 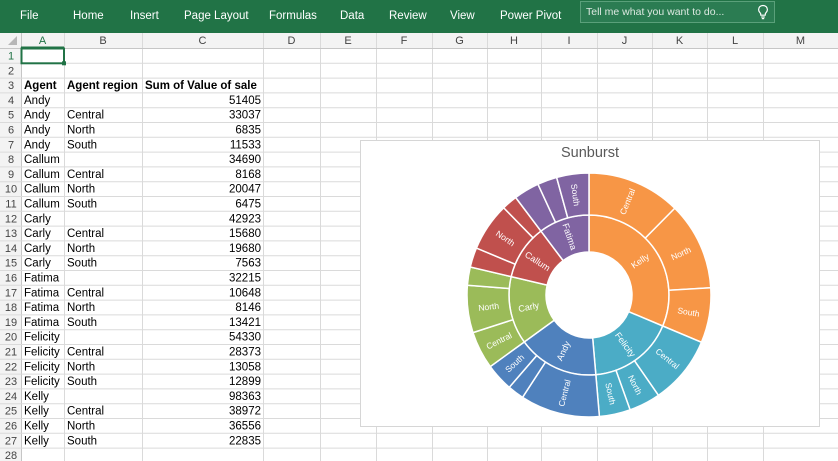 What do you see at coordinates (11, 353) in the screenshot?
I see `row-header-21: 21` at bounding box center [11, 353].